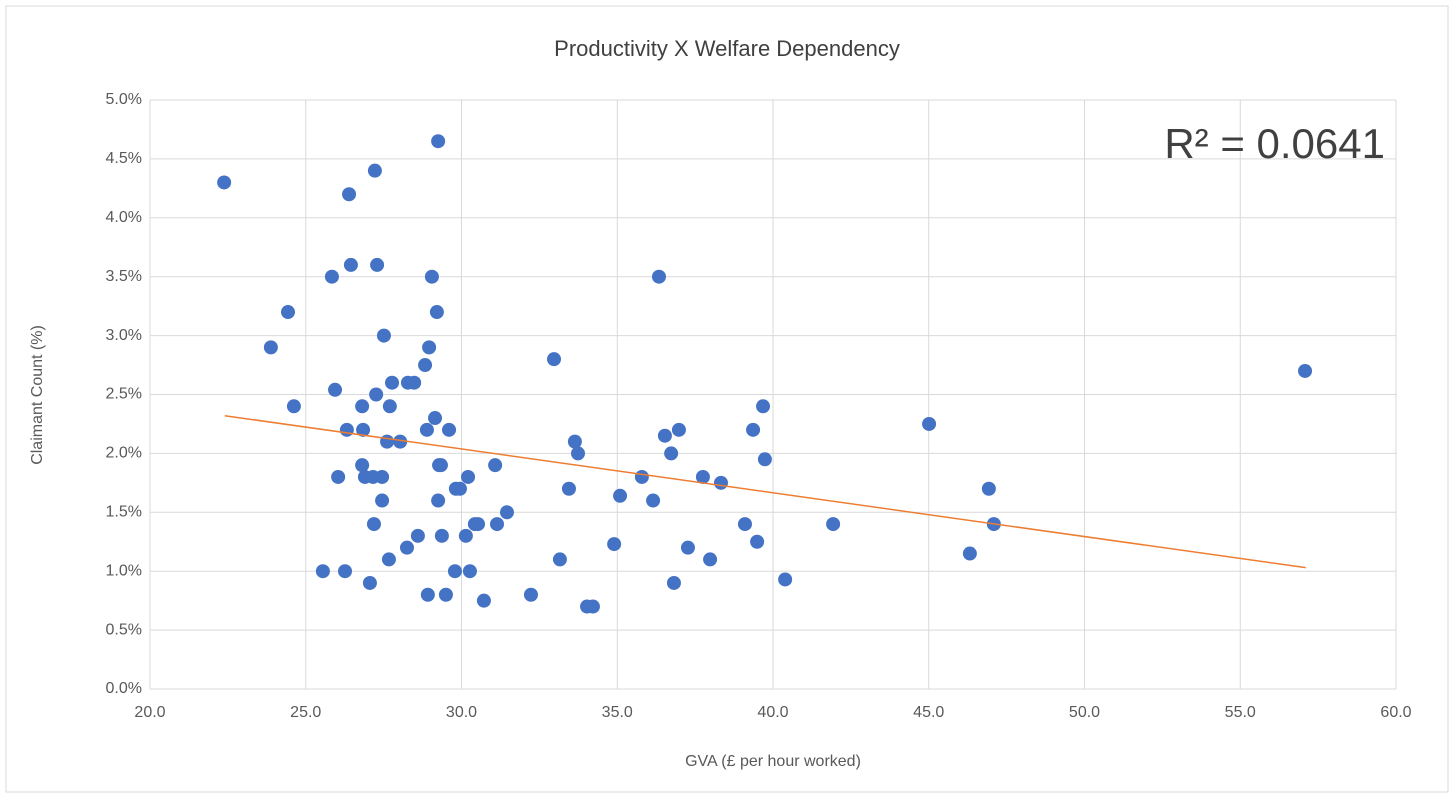 The width and height of the screenshot is (1456, 800). What do you see at coordinates (1240, 712) in the screenshot?
I see `x-tick-label: 55.0` at bounding box center [1240, 712].